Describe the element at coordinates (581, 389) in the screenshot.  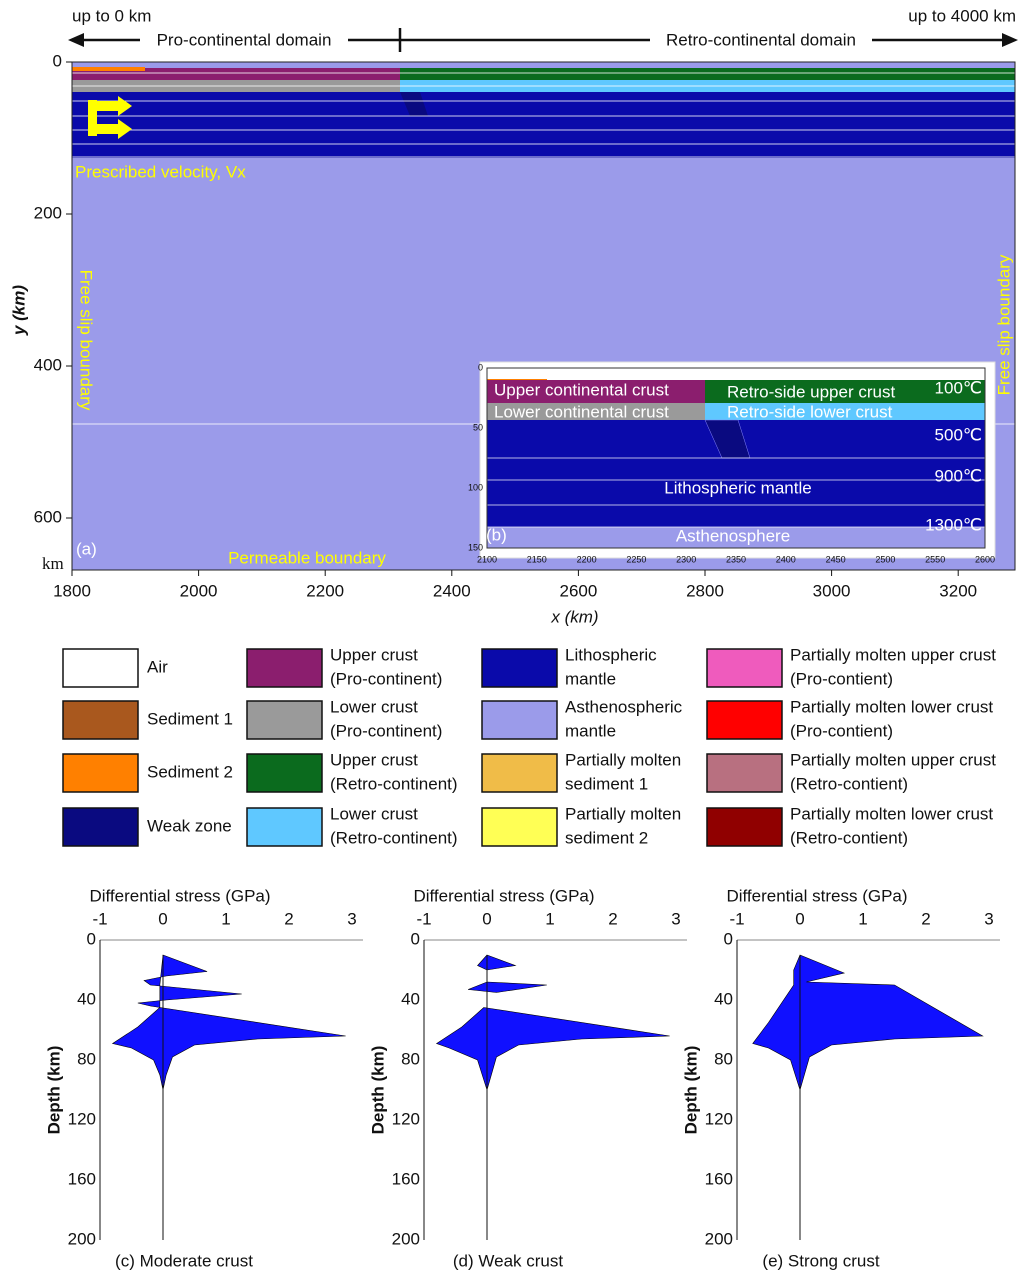
I see `layer-label: Upper continental crust` at that location.